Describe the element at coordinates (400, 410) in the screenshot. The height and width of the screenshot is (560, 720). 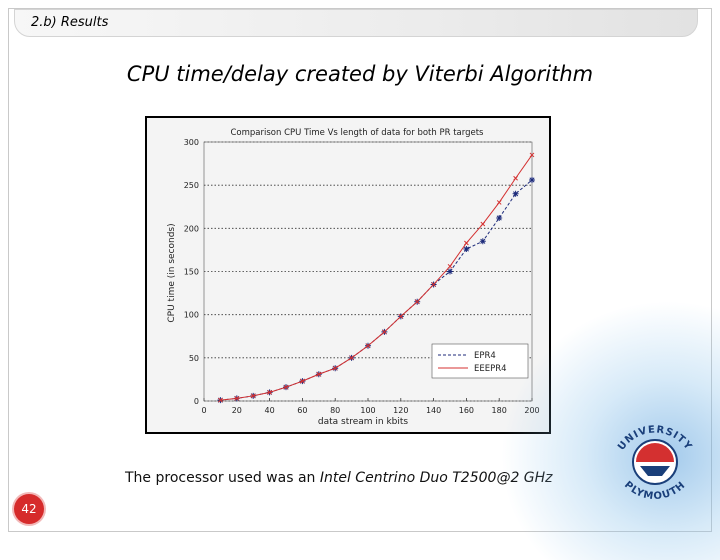
I see `x-tick-label: 120` at that location.